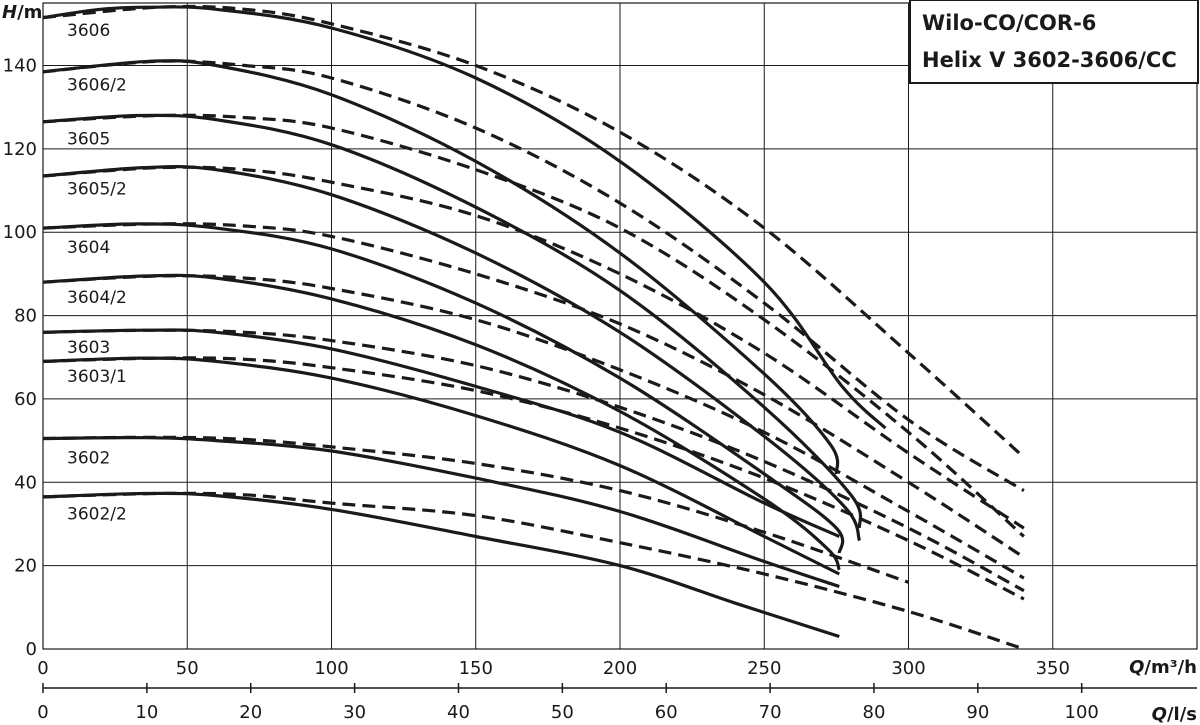 Image resolution: width=1200 pixels, height=725 pixels. What do you see at coordinates (770, 712) in the screenshot?
I see `x2-tick-label: 70` at bounding box center [770, 712].